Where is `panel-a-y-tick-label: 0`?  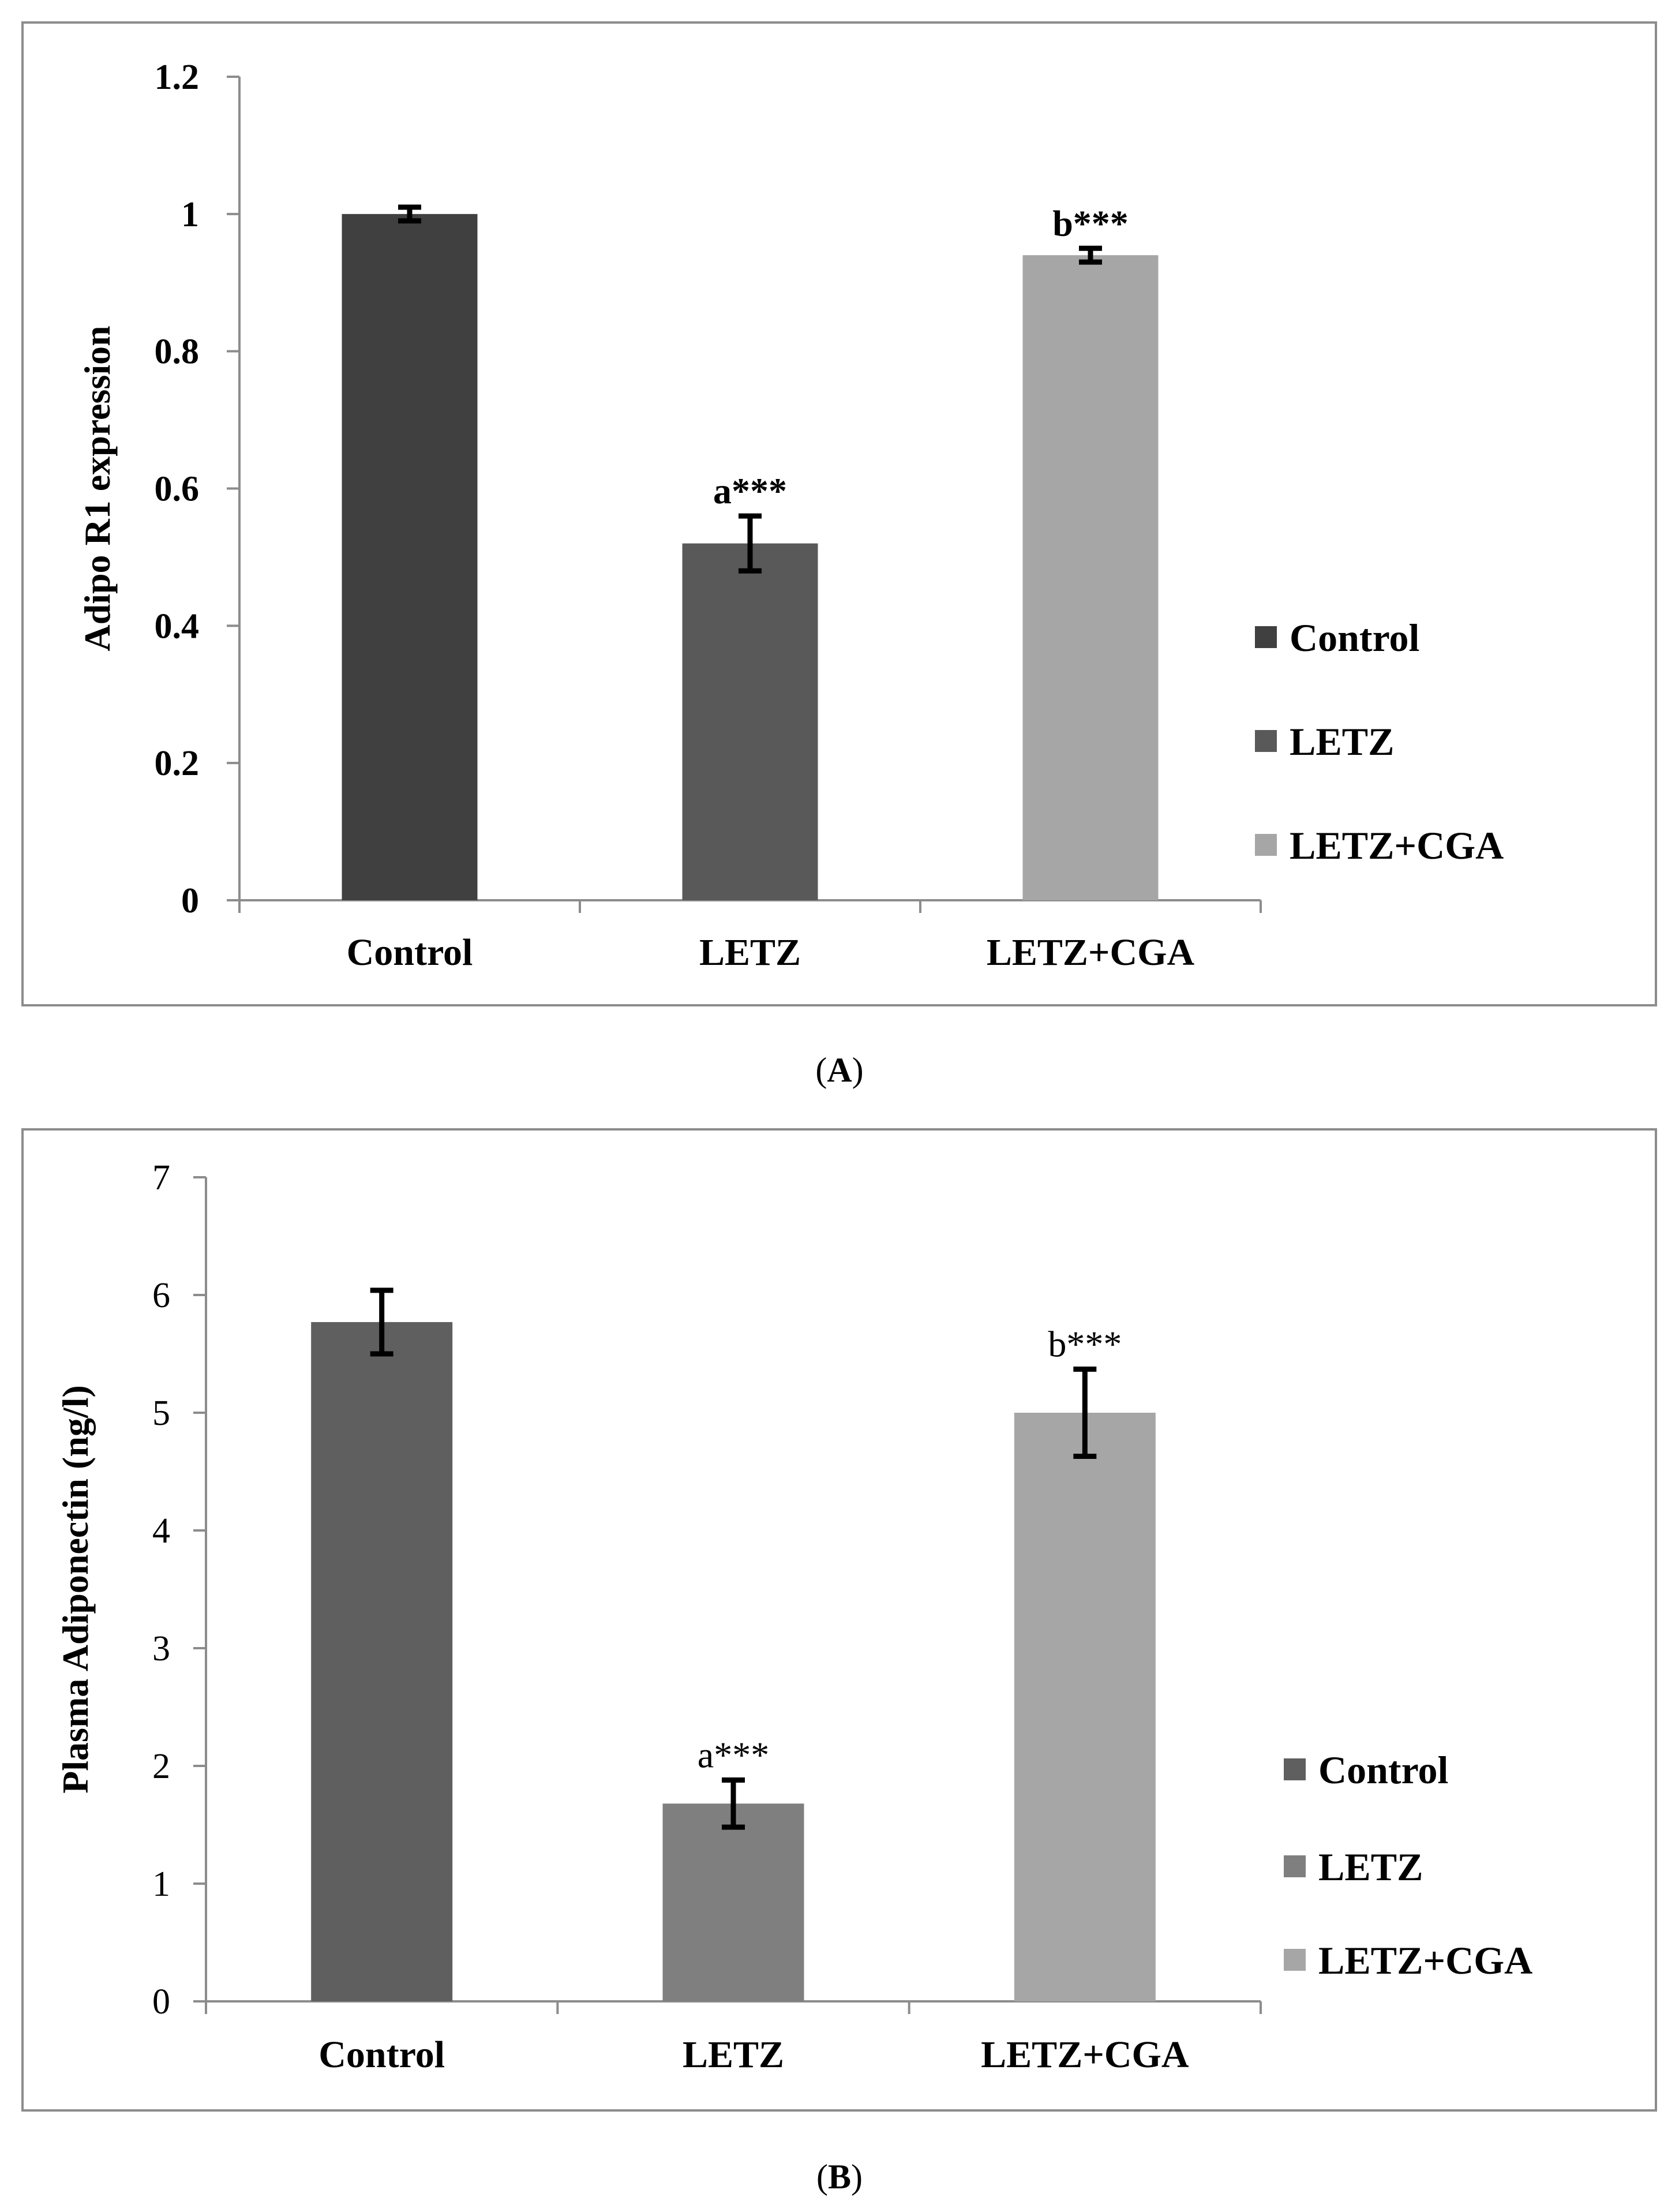
panel-a-y-tick-label: 0 is located at coordinates (190, 900).